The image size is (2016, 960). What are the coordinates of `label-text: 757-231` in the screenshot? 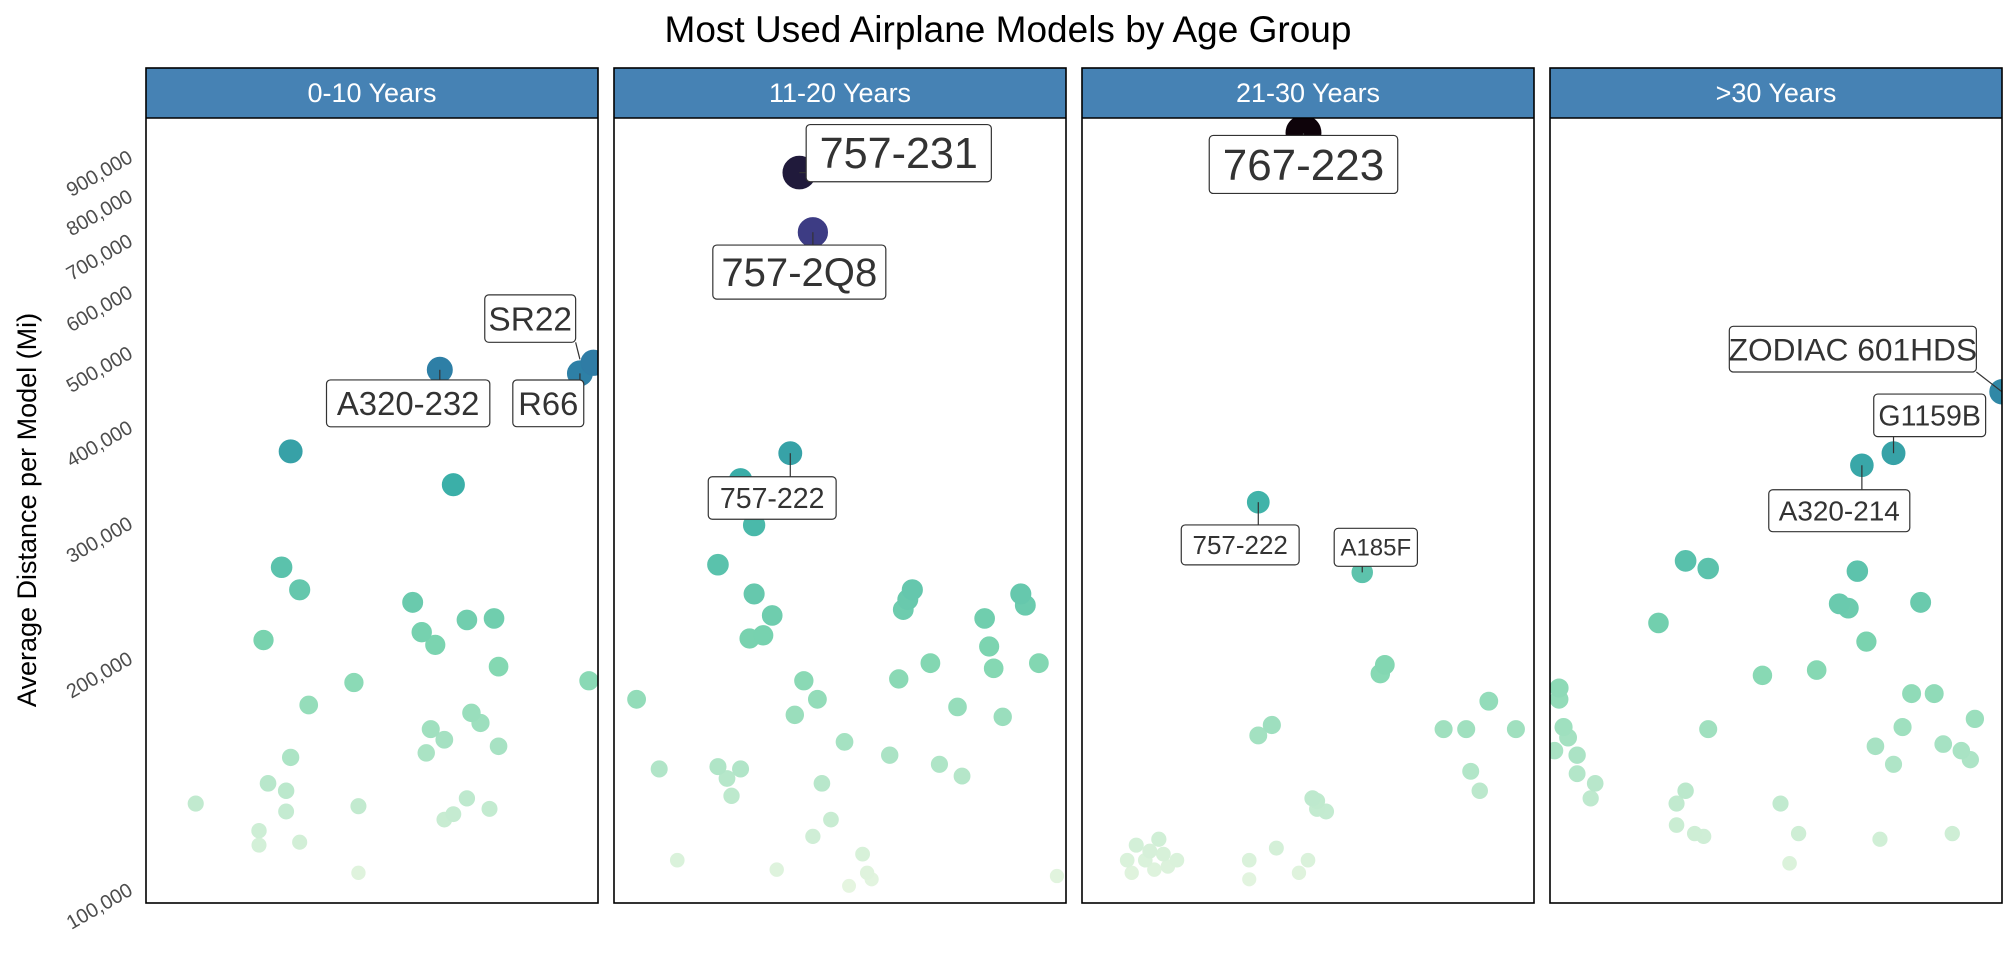 It's located at (899, 154).